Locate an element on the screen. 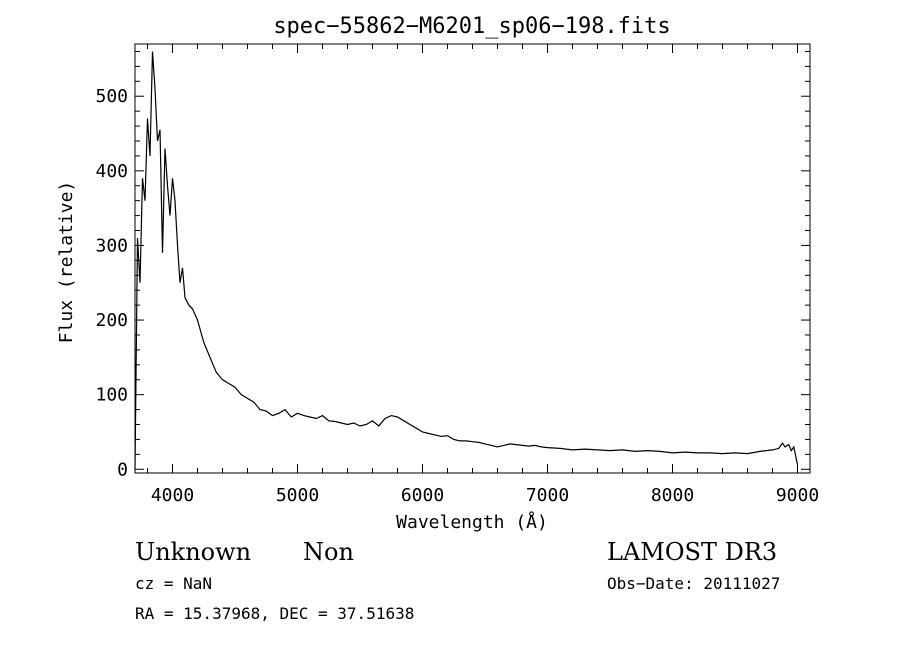  y-axis-label: Flux (relative) is located at coordinates (66, 262).